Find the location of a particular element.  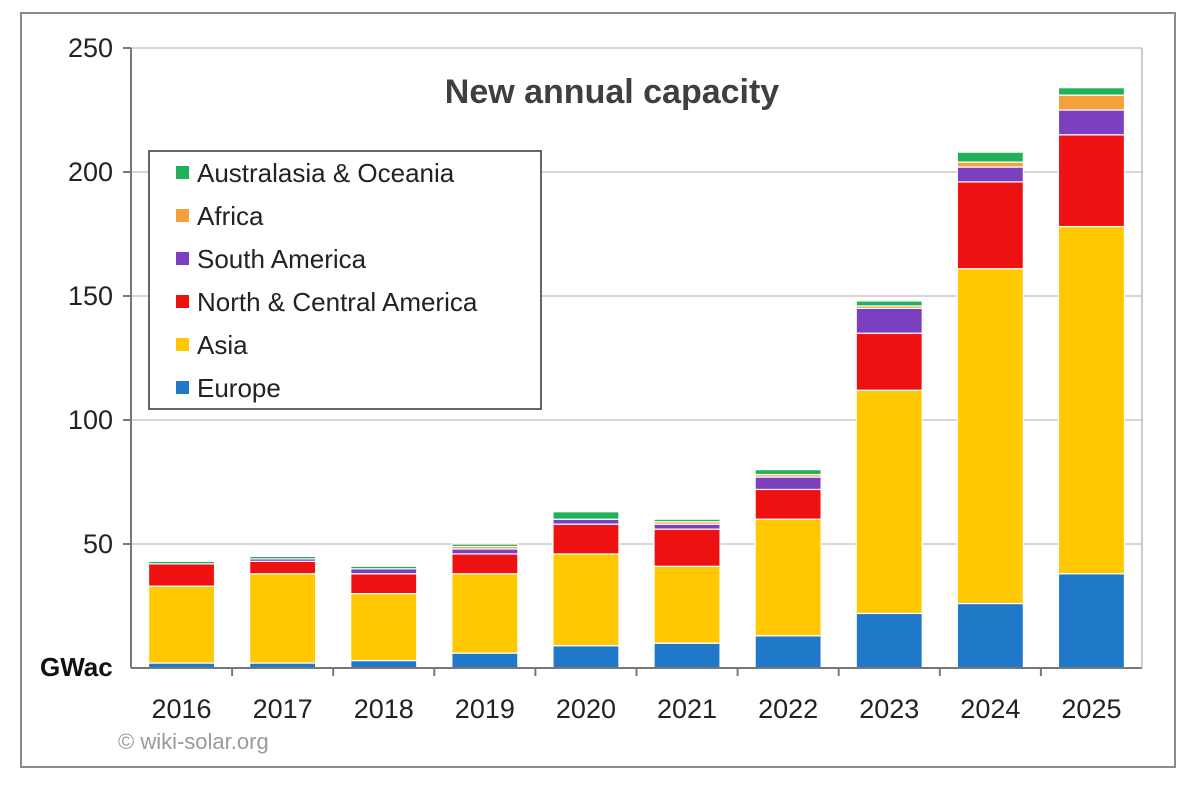

y-axis-ticks: 50 100 150 200 250 is located at coordinates (99, 296).